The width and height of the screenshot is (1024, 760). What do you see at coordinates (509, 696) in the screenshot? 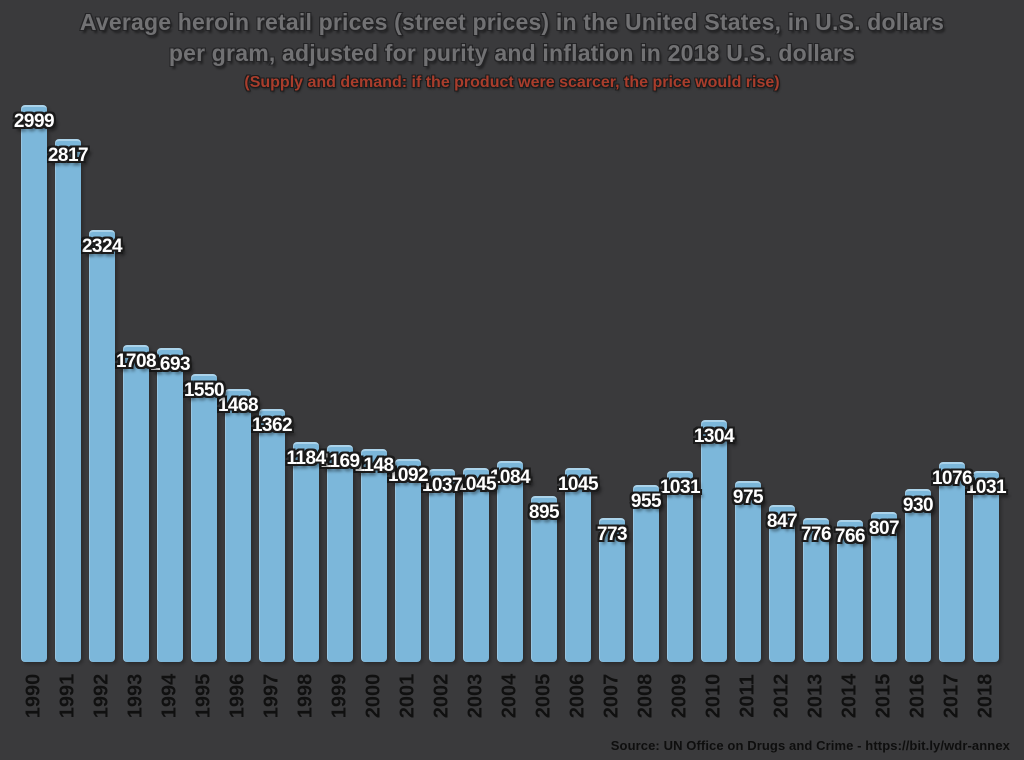
I see `year-axis-label: 2004` at bounding box center [509, 696].